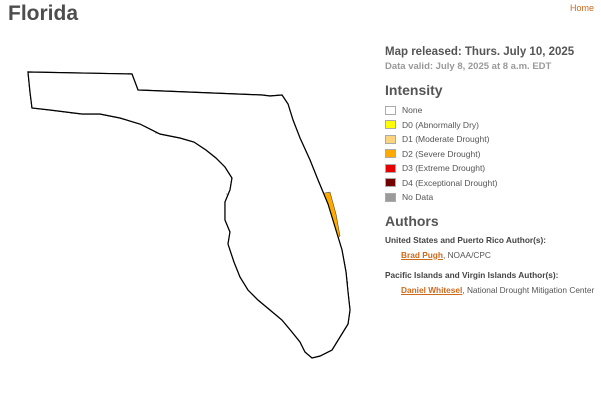 Image resolution: width=601 pixels, height=400 pixels. I want to click on legend-label: D1 (Moderate Drought), so click(446, 139).